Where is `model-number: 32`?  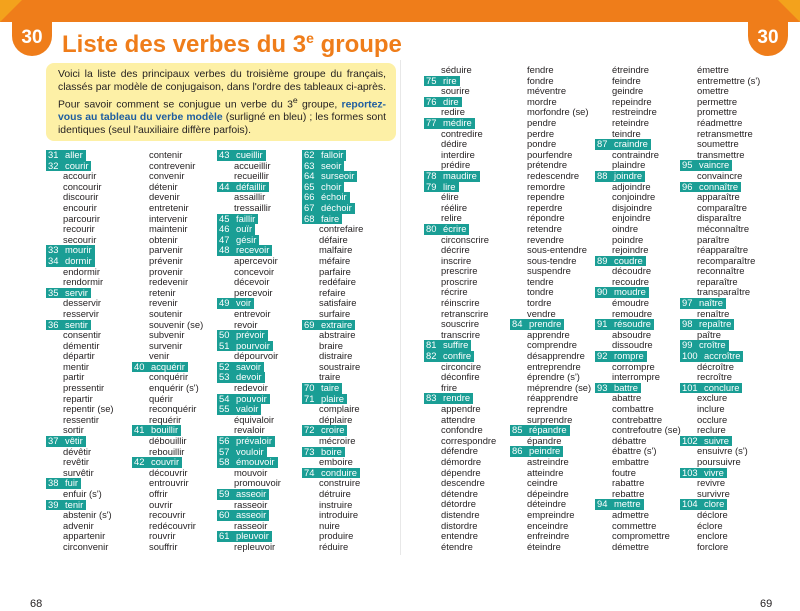 model-number: 32 is located at coordinates (54, 166).